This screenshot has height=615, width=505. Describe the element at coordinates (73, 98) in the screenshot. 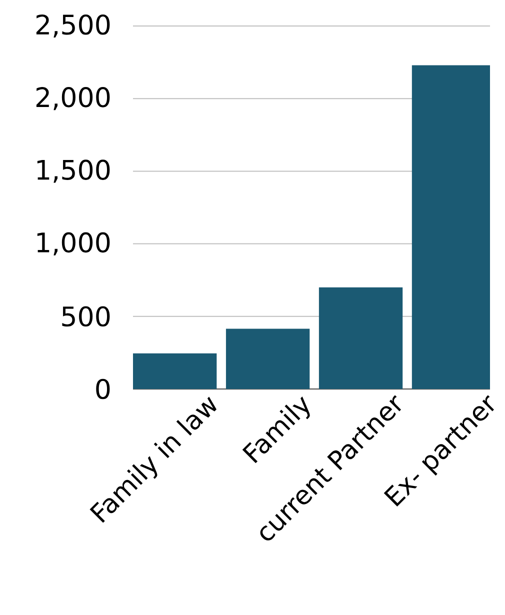

I see `y-tick-label: 2,000` at that location.